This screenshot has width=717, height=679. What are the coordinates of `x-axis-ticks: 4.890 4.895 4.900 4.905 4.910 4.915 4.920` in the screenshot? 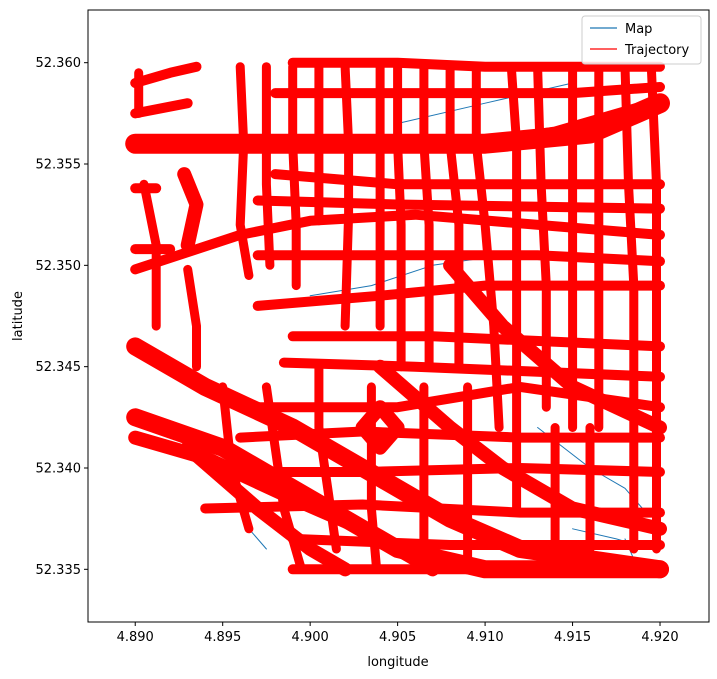 It's located at (398, 633).